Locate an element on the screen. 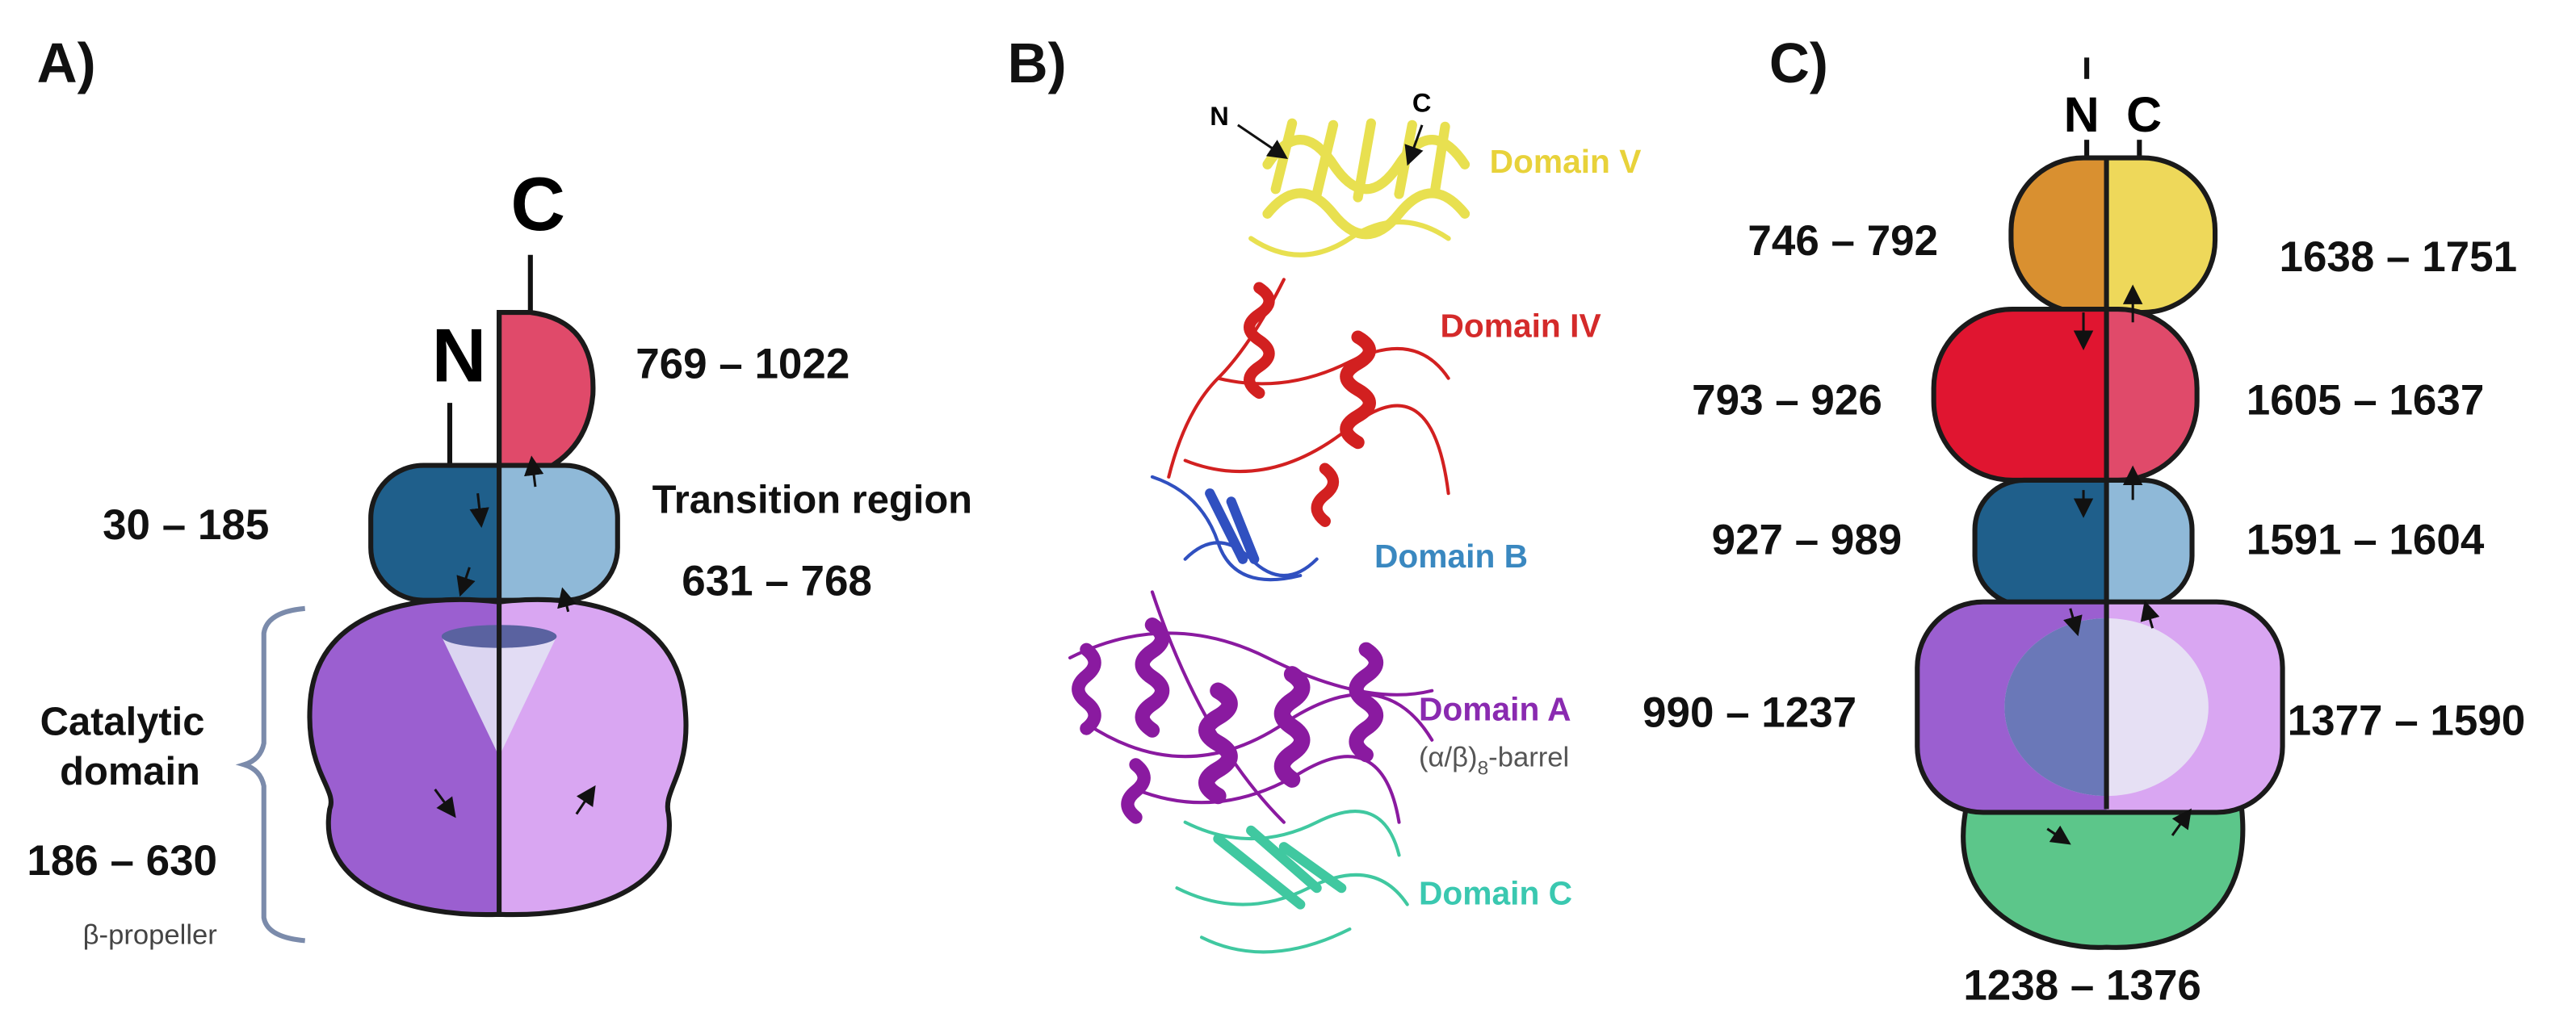  transition-domain is located at coordinates (494, 533).